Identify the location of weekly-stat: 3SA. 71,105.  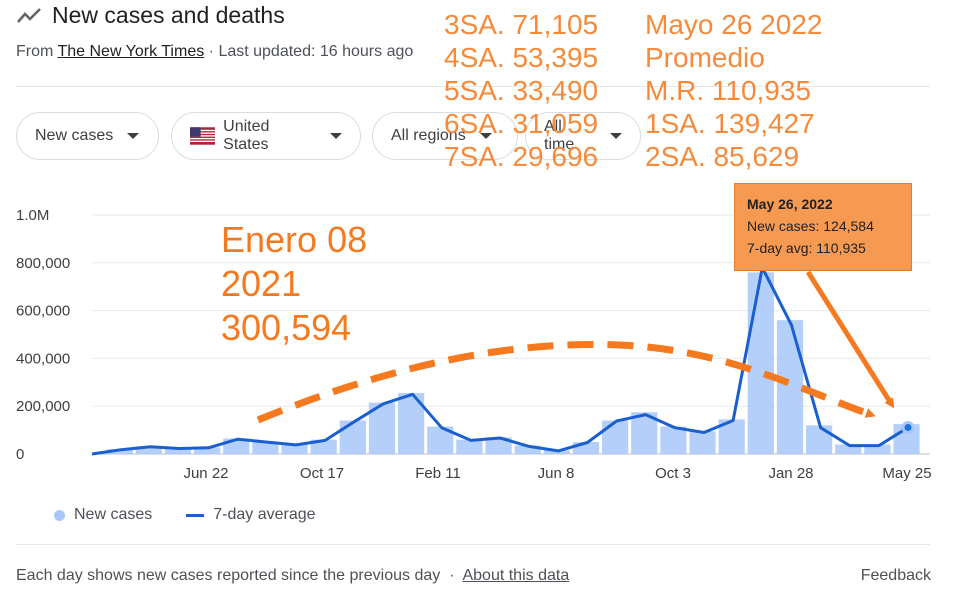
(521, 24).